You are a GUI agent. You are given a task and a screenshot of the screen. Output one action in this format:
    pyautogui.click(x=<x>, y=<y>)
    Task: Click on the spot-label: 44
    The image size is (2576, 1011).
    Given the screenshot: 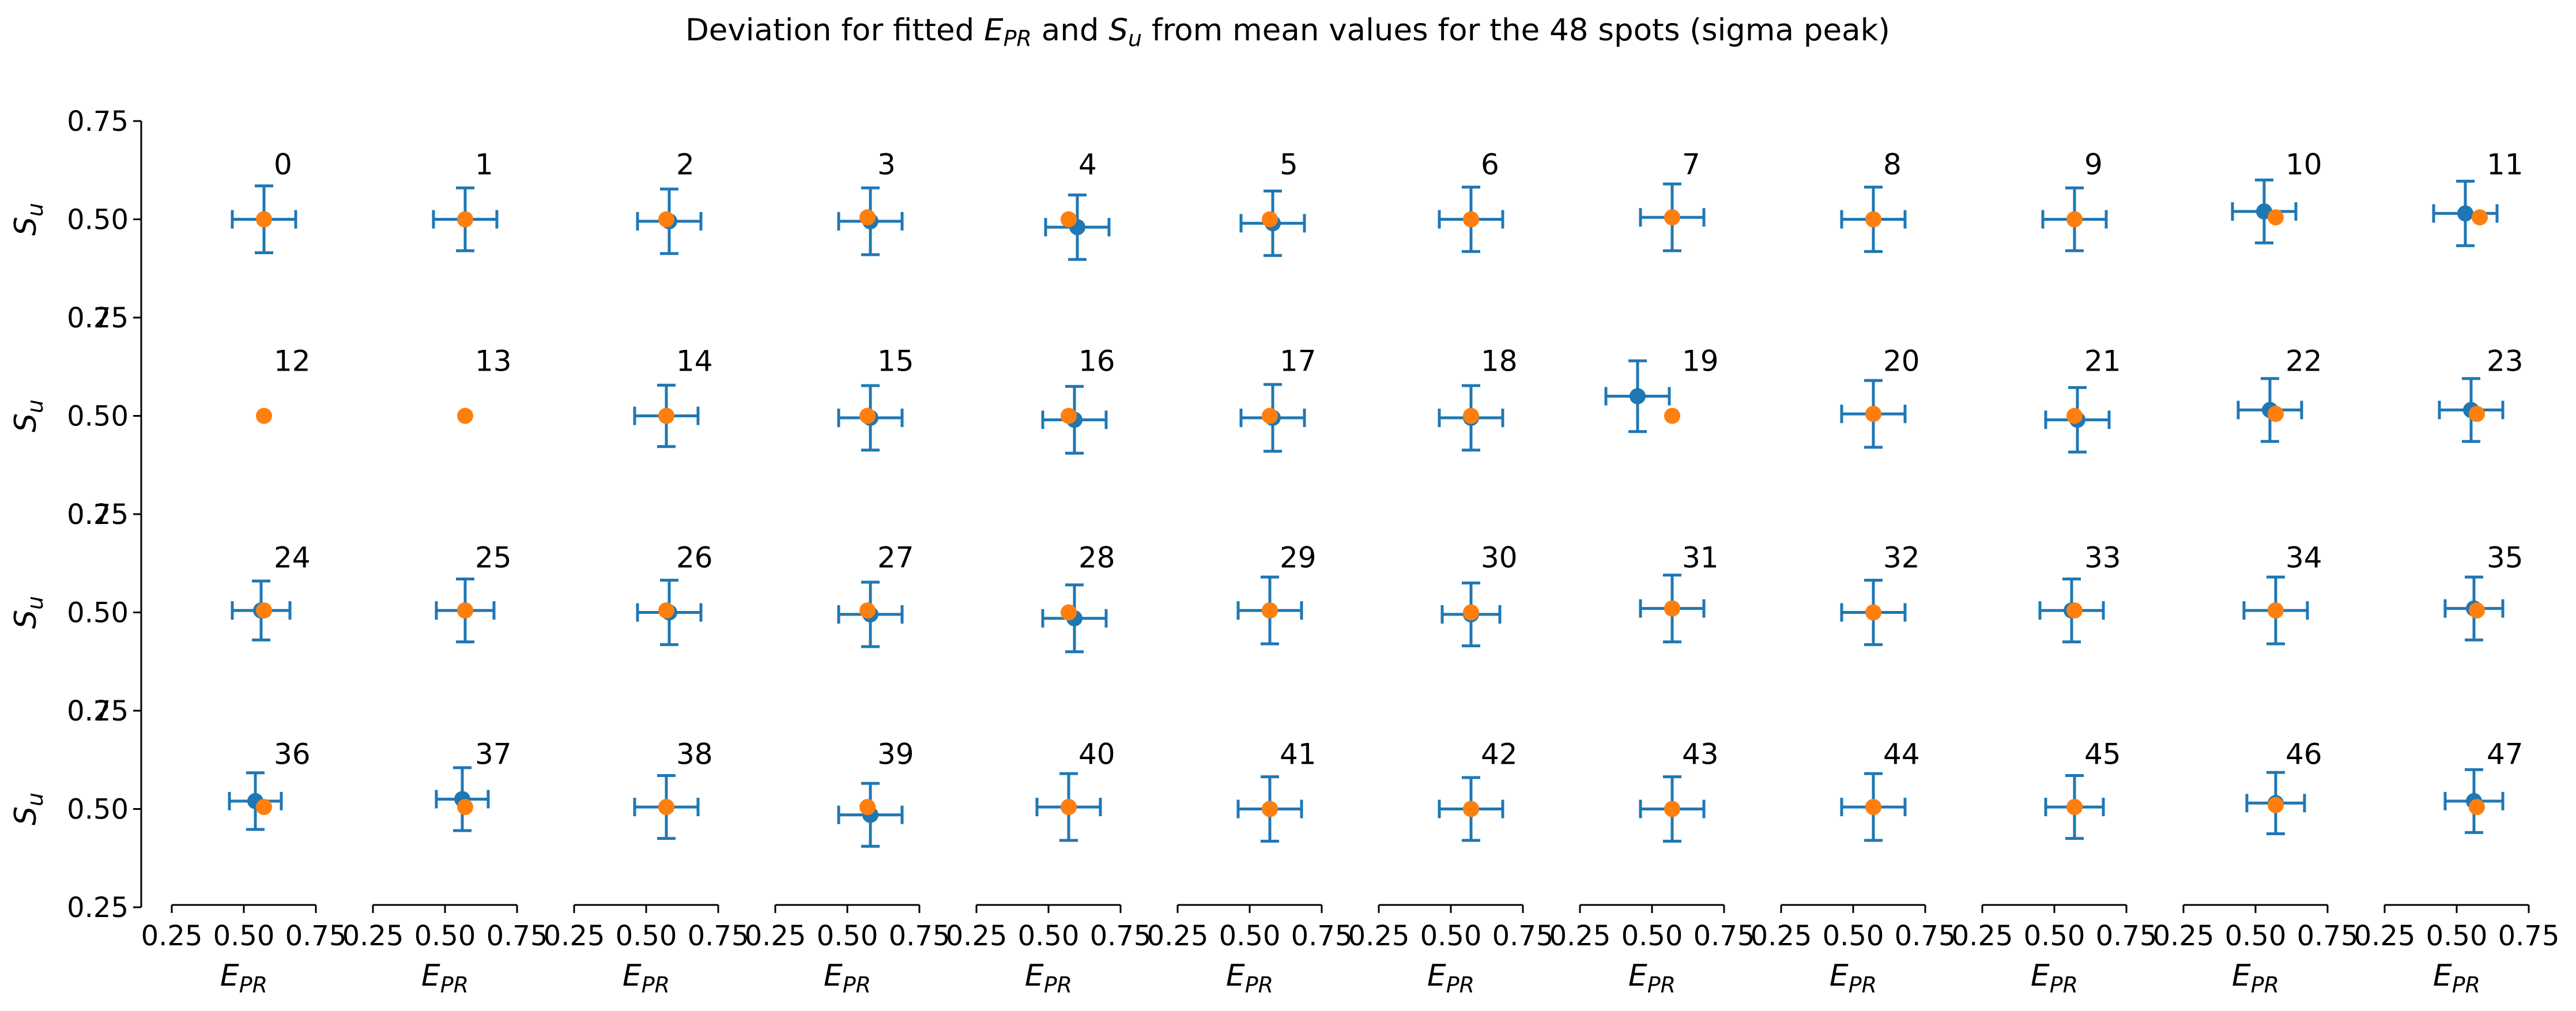 What is the action you would take?
    pyautogui.click(x=1901, y=754)
    